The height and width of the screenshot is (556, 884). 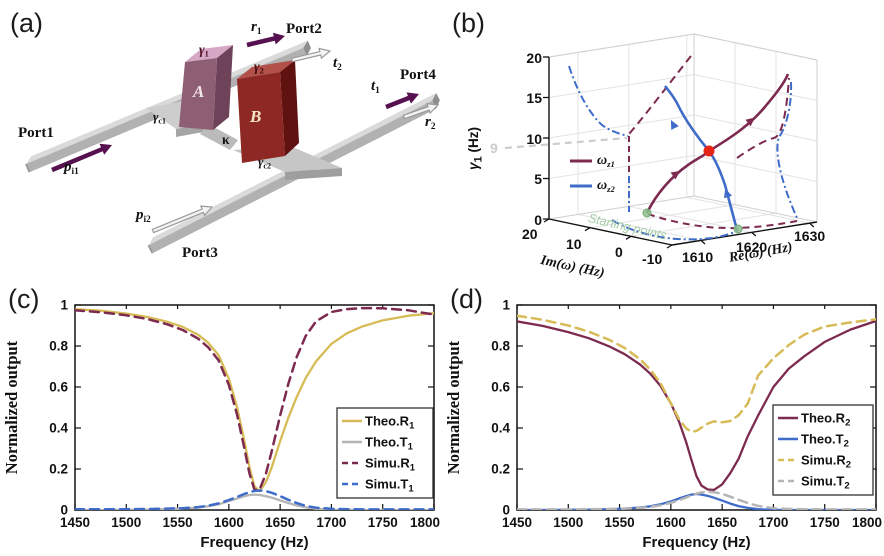 What do you see at coordinates (11, 407) in the screenshot?
I see `y-axis-label: Normalized output` at bounding box center [11, 407].